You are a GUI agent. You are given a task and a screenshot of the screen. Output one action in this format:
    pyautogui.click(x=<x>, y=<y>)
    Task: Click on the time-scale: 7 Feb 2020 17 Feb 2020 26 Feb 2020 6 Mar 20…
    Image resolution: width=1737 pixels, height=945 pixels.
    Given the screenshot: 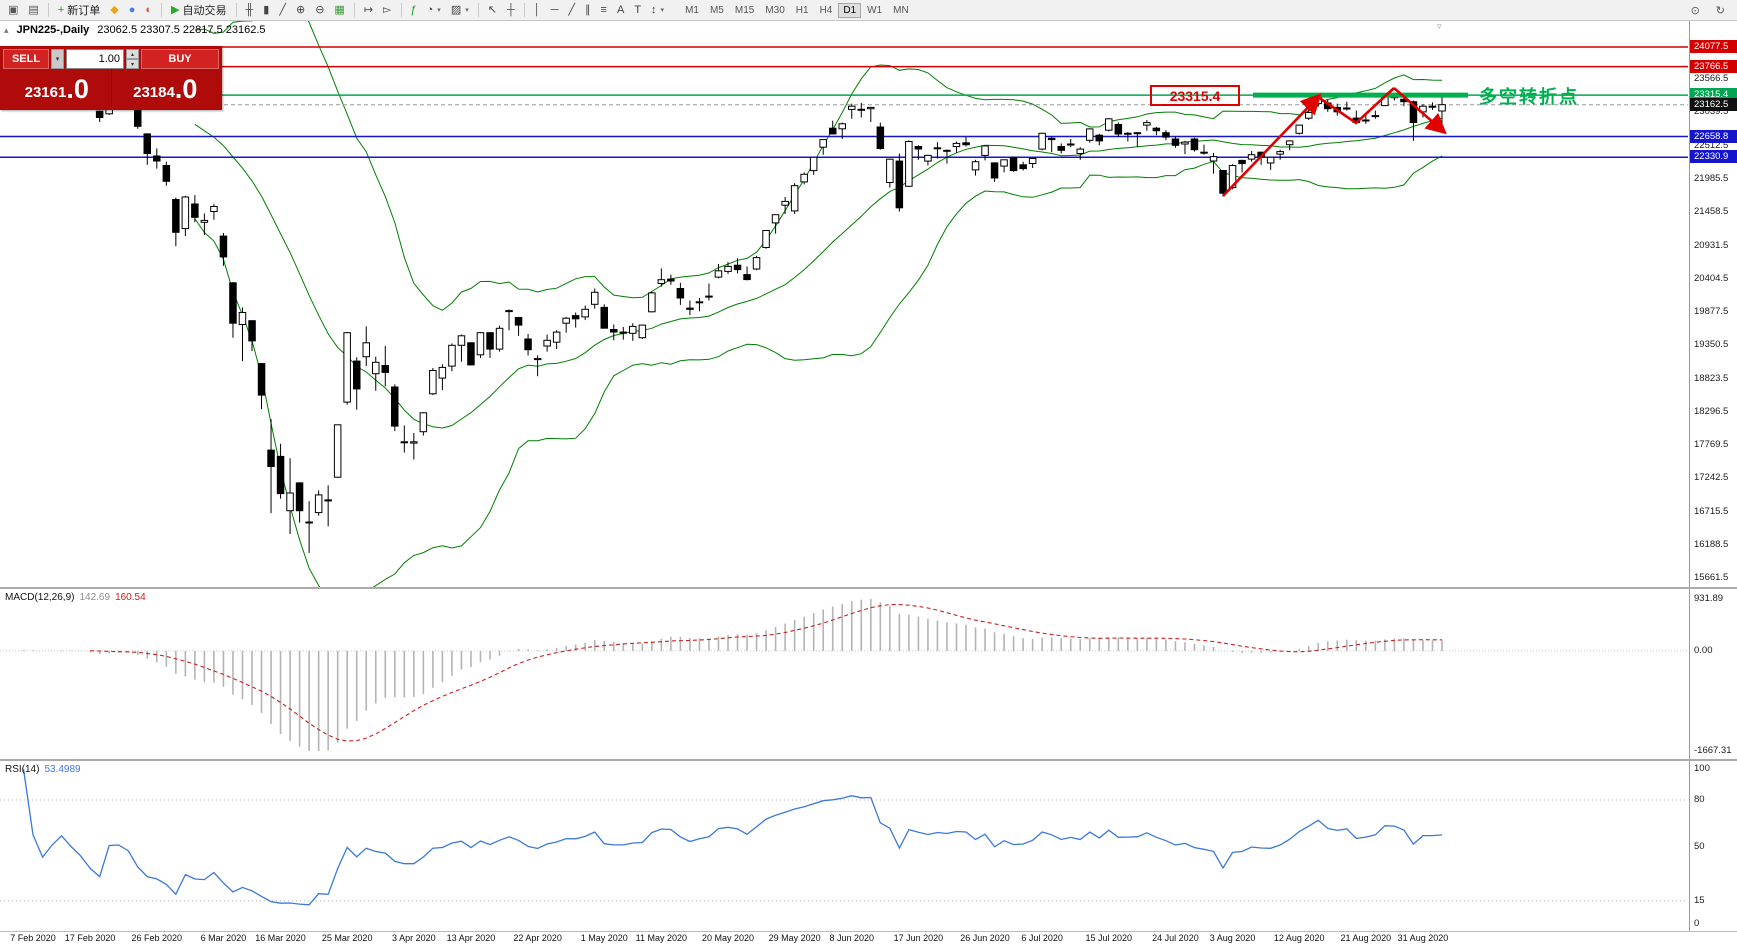 What is the action you would take?
    pyautogui.click(x=845, y=938)
    